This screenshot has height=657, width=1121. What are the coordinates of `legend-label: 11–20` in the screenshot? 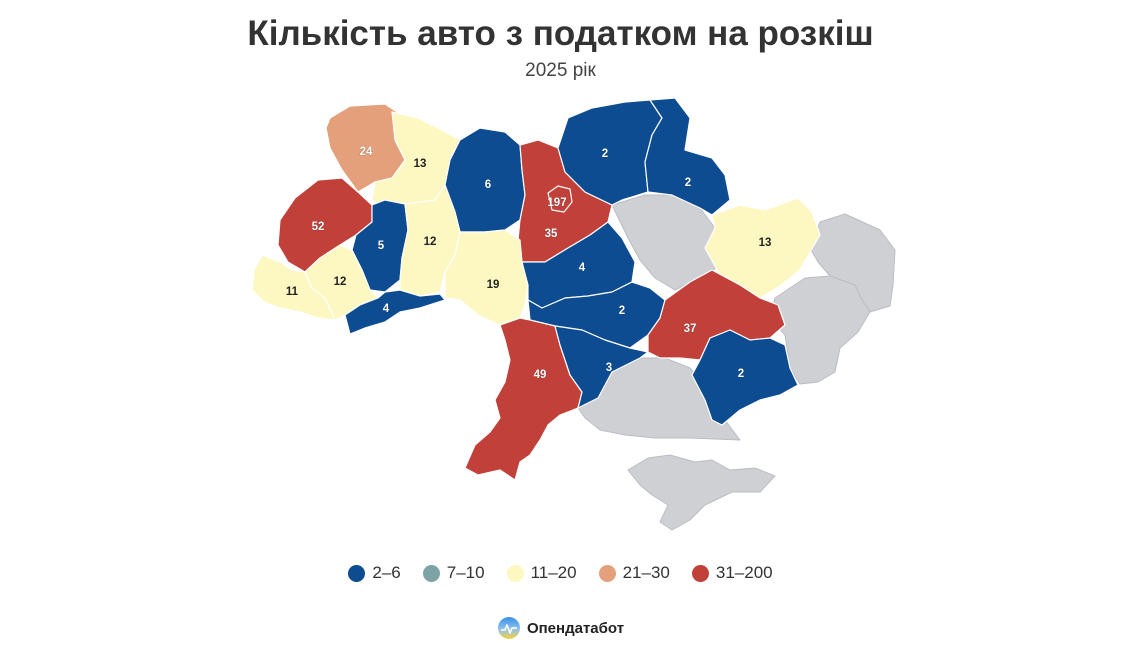 It's located at (553, 572).